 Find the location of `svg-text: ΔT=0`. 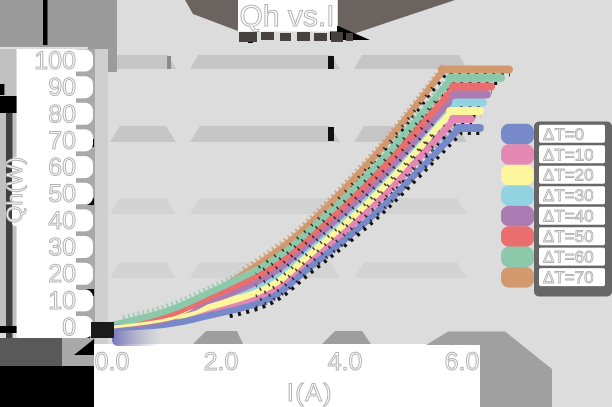

svg-text: ΔT=0 is located at coordinates (563, 134).